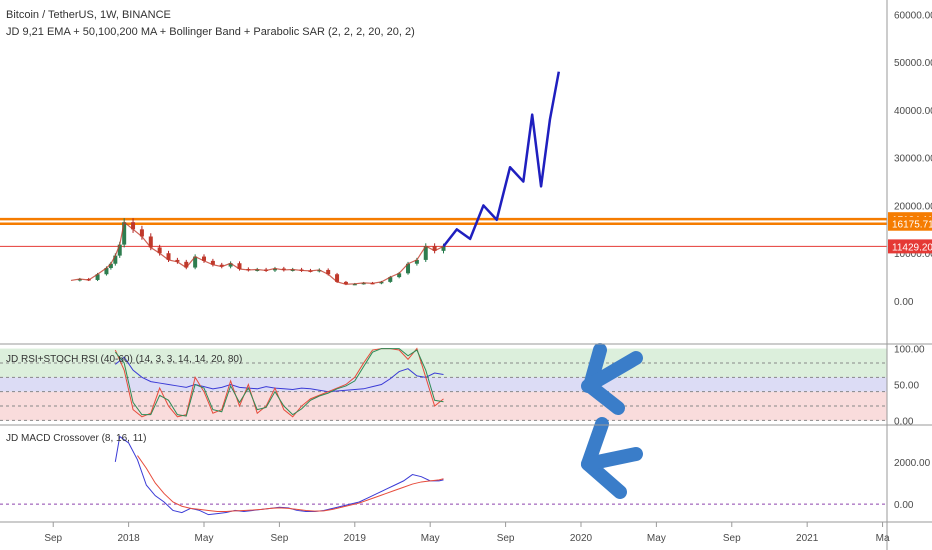 The height and width of the screenshot is (550, 932). What do you see at coordinates (612, 421) in the screenshot?
I see `annotation-arrows` at bounding box center [612, 421].